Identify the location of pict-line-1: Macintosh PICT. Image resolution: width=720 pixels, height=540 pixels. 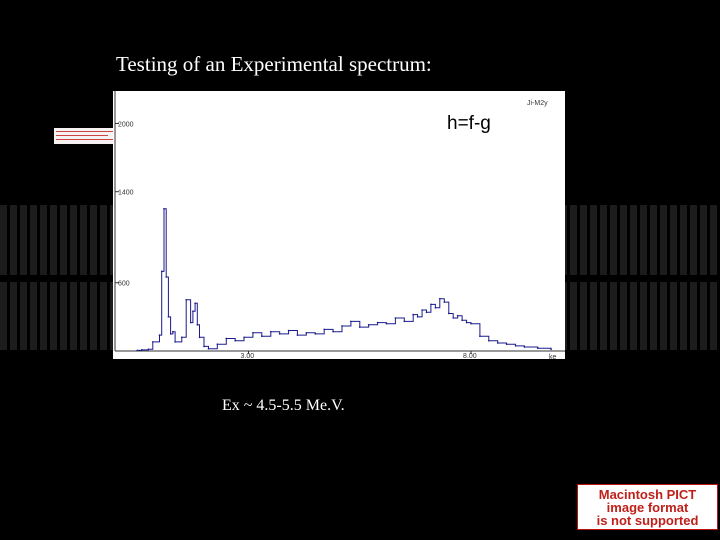
(647, 494).